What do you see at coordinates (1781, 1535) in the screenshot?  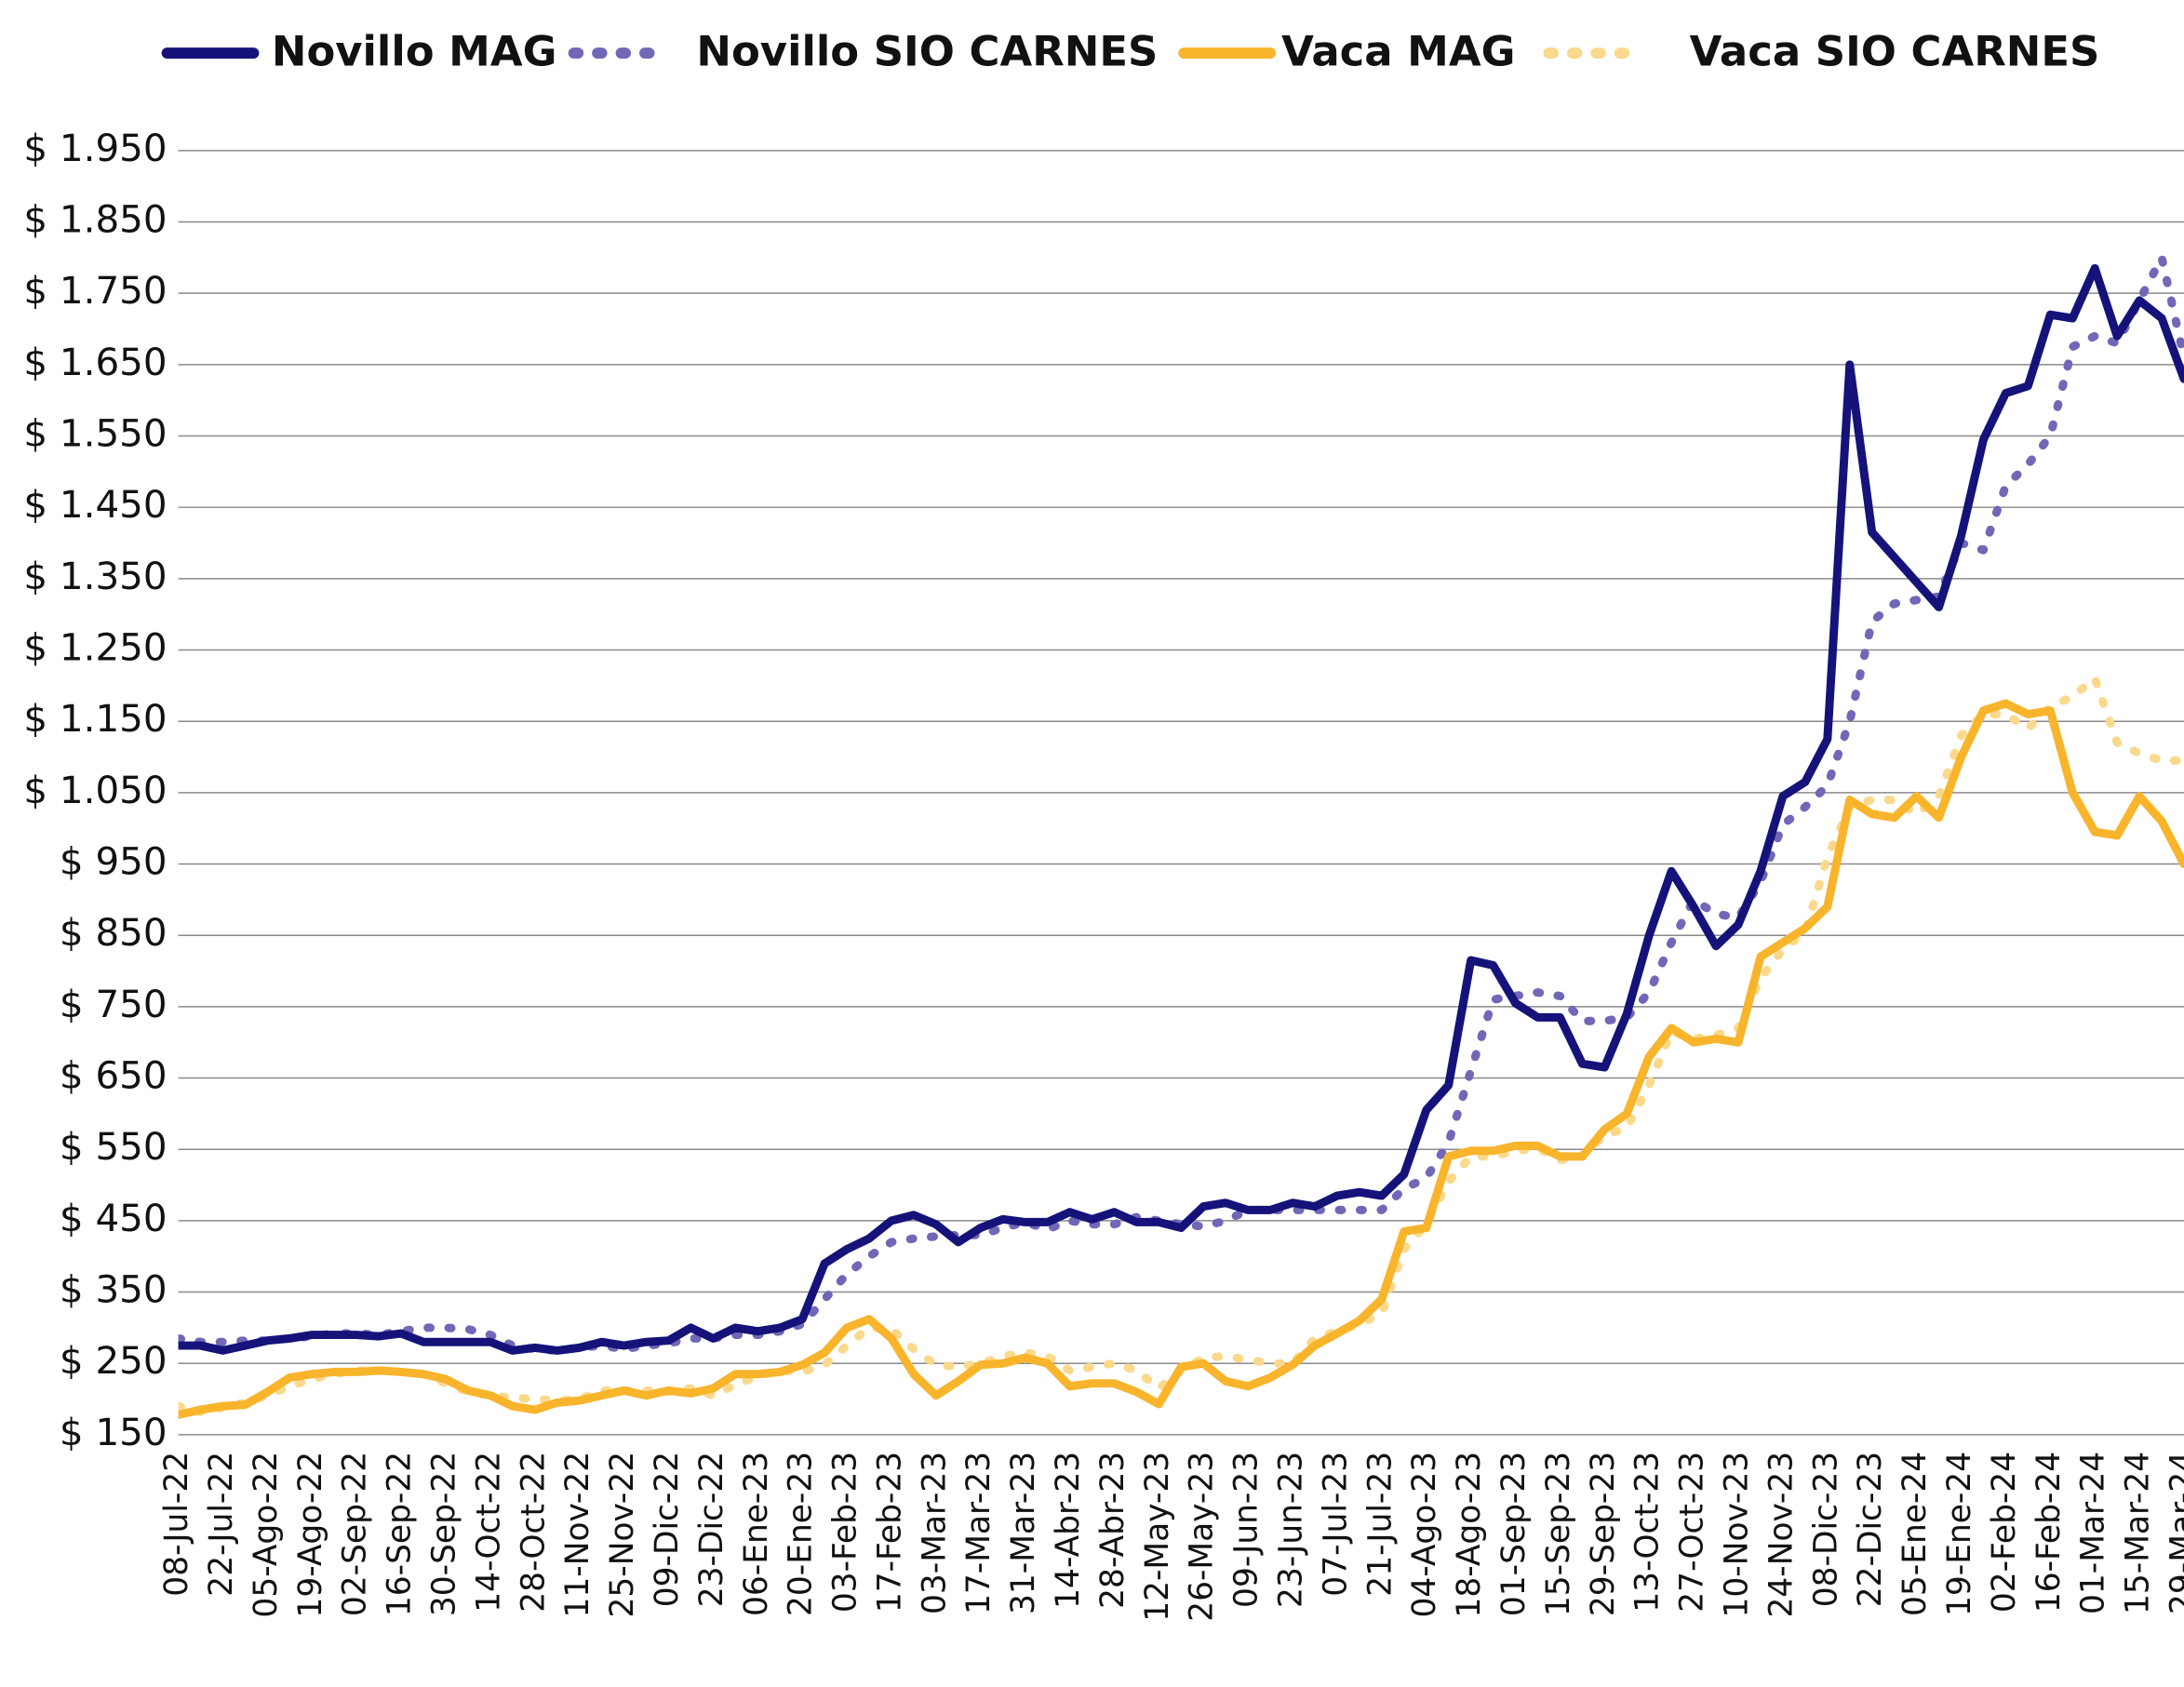 I see `x-tick-label: 24-Nov-23` at bounding box center [1781, 1535].